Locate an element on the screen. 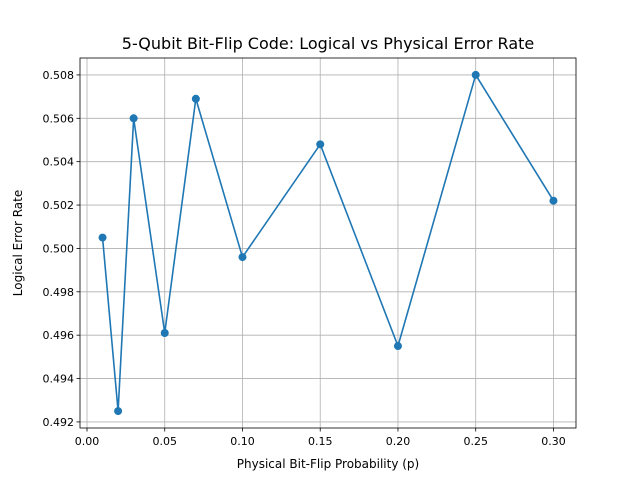 The width and height of the screenshot is (640, 480). x-tick-label: 0.10 is located at coordinates (242, 441).